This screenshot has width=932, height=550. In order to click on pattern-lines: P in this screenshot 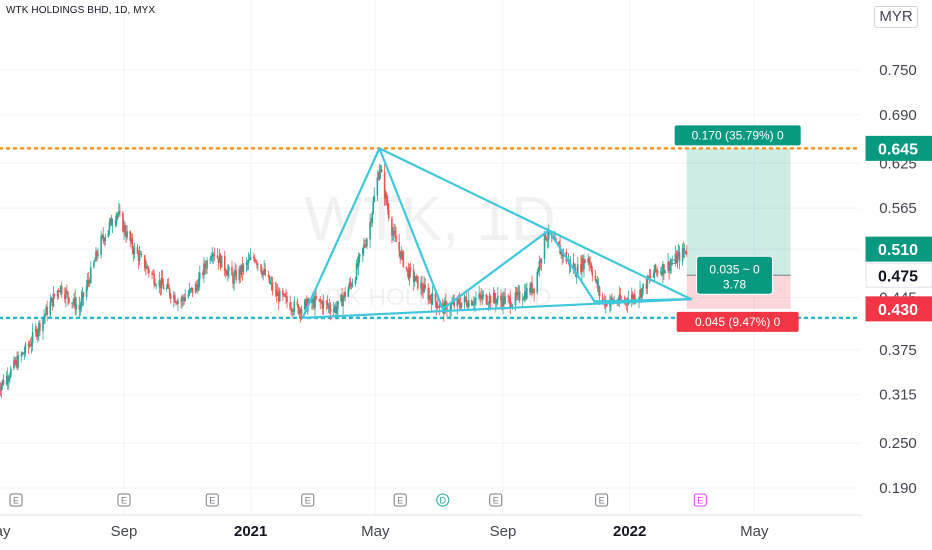, I will do `click(497, 233)`.